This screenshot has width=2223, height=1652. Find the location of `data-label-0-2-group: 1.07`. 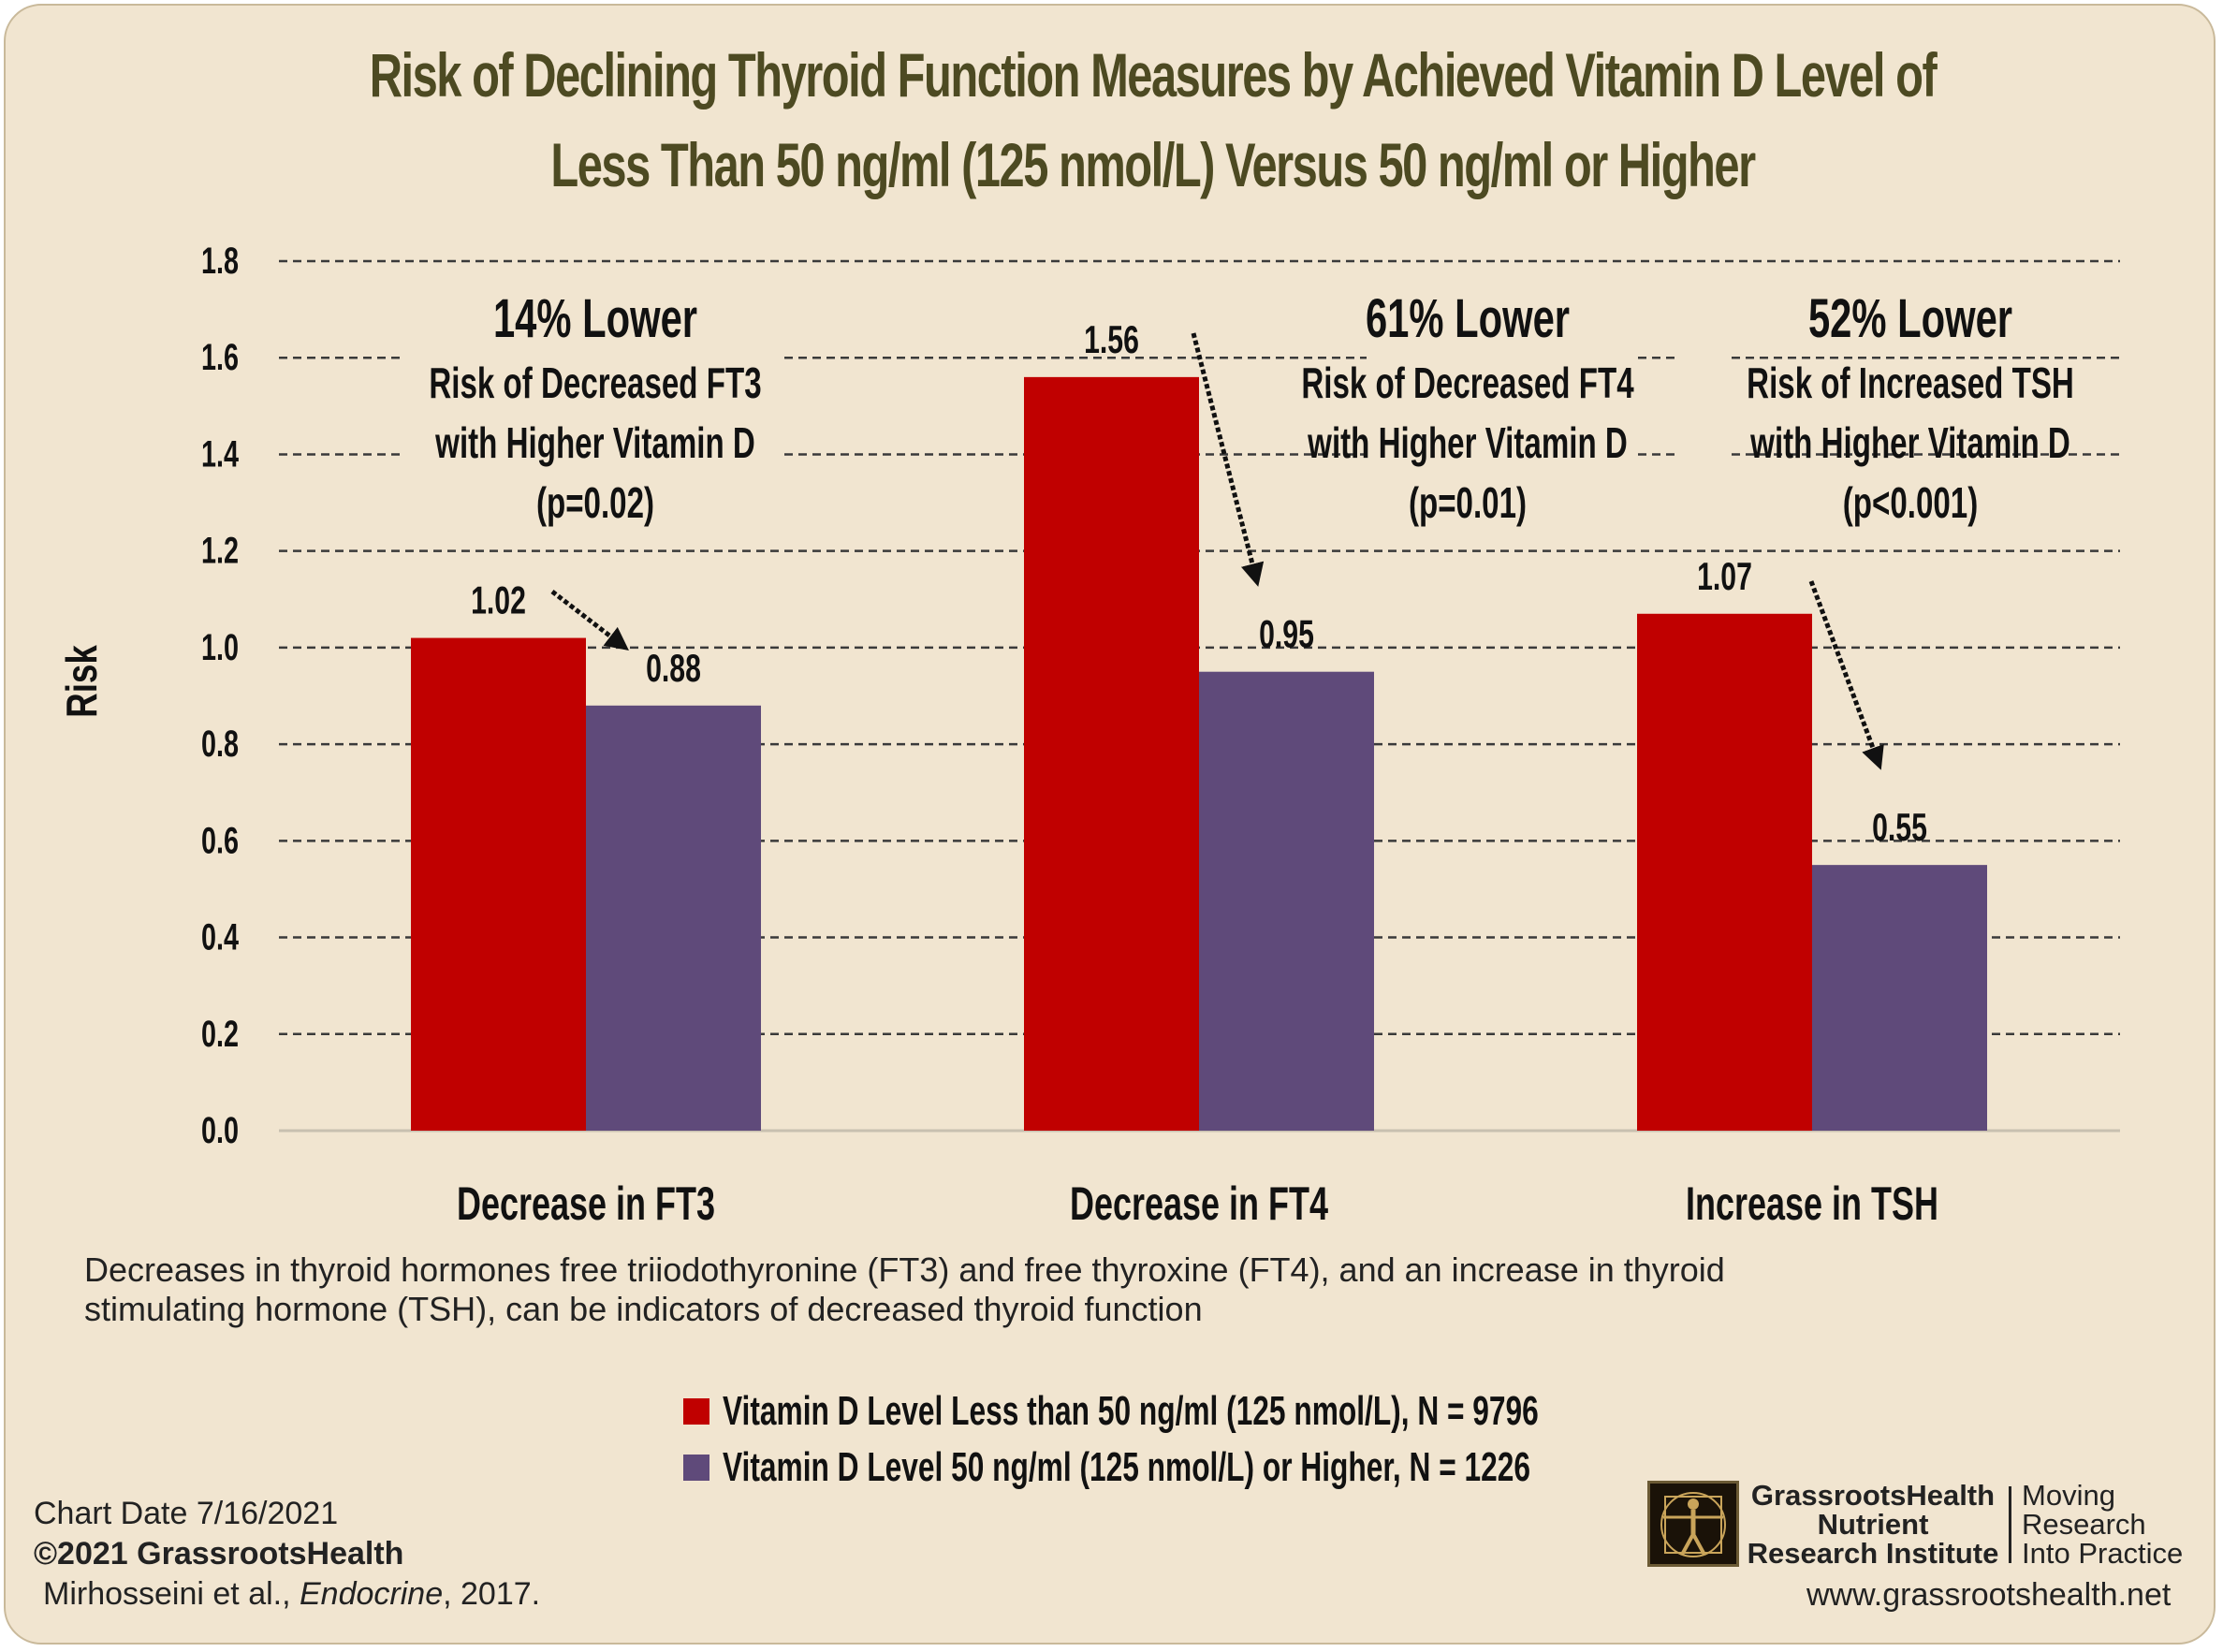

data-label-0-2-group: 1.07 is located at coordinates (1724, 576).